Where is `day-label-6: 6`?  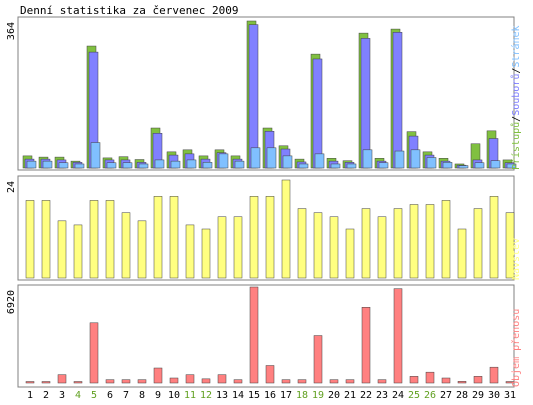
day-label-6: 6 is located at coordinates (110, 395).